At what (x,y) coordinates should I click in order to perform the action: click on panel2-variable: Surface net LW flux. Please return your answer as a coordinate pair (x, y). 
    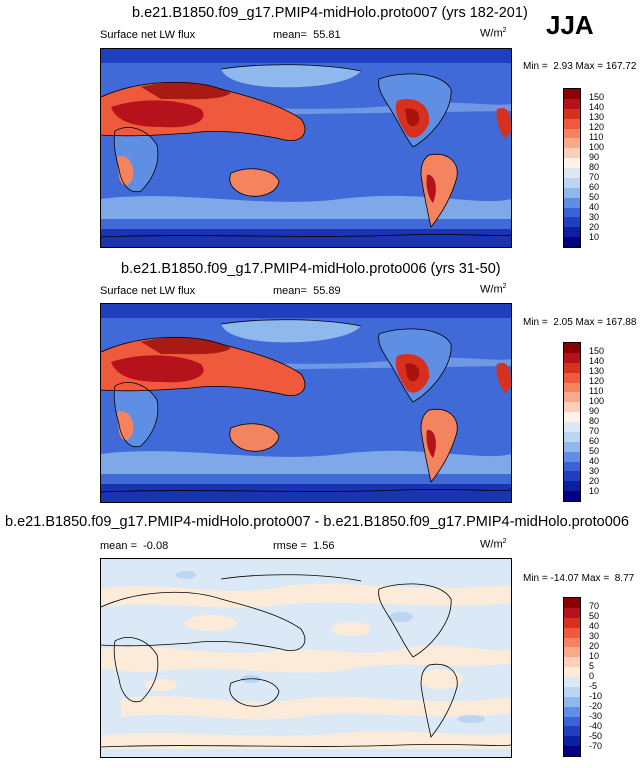
    Looking at the image, I should click on (148, 291).